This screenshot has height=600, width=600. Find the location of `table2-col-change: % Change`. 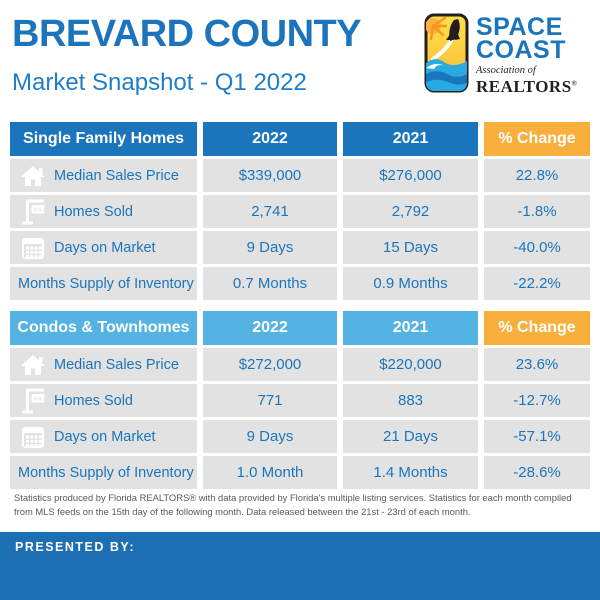

table2-col-change: % Change is located at coordinates (537, 328).